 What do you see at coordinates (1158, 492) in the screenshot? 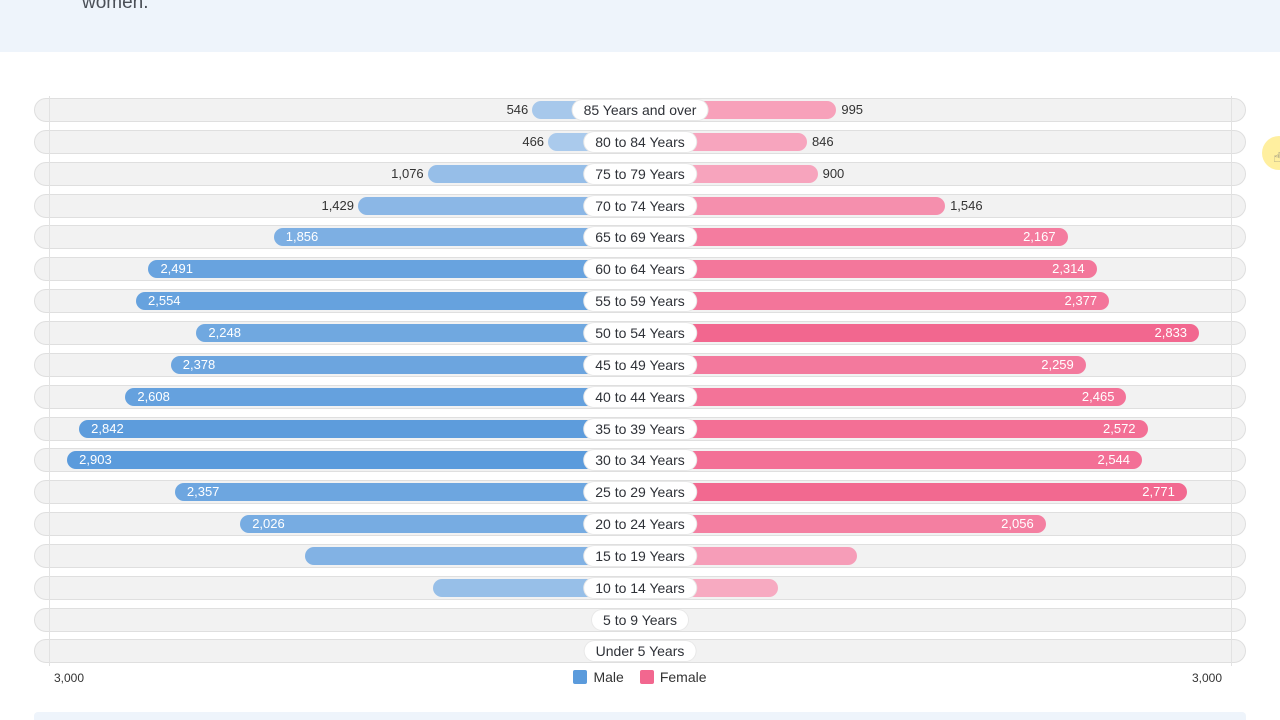
I see `female-value-label: 2,771` at bounding box center [1158, 492].